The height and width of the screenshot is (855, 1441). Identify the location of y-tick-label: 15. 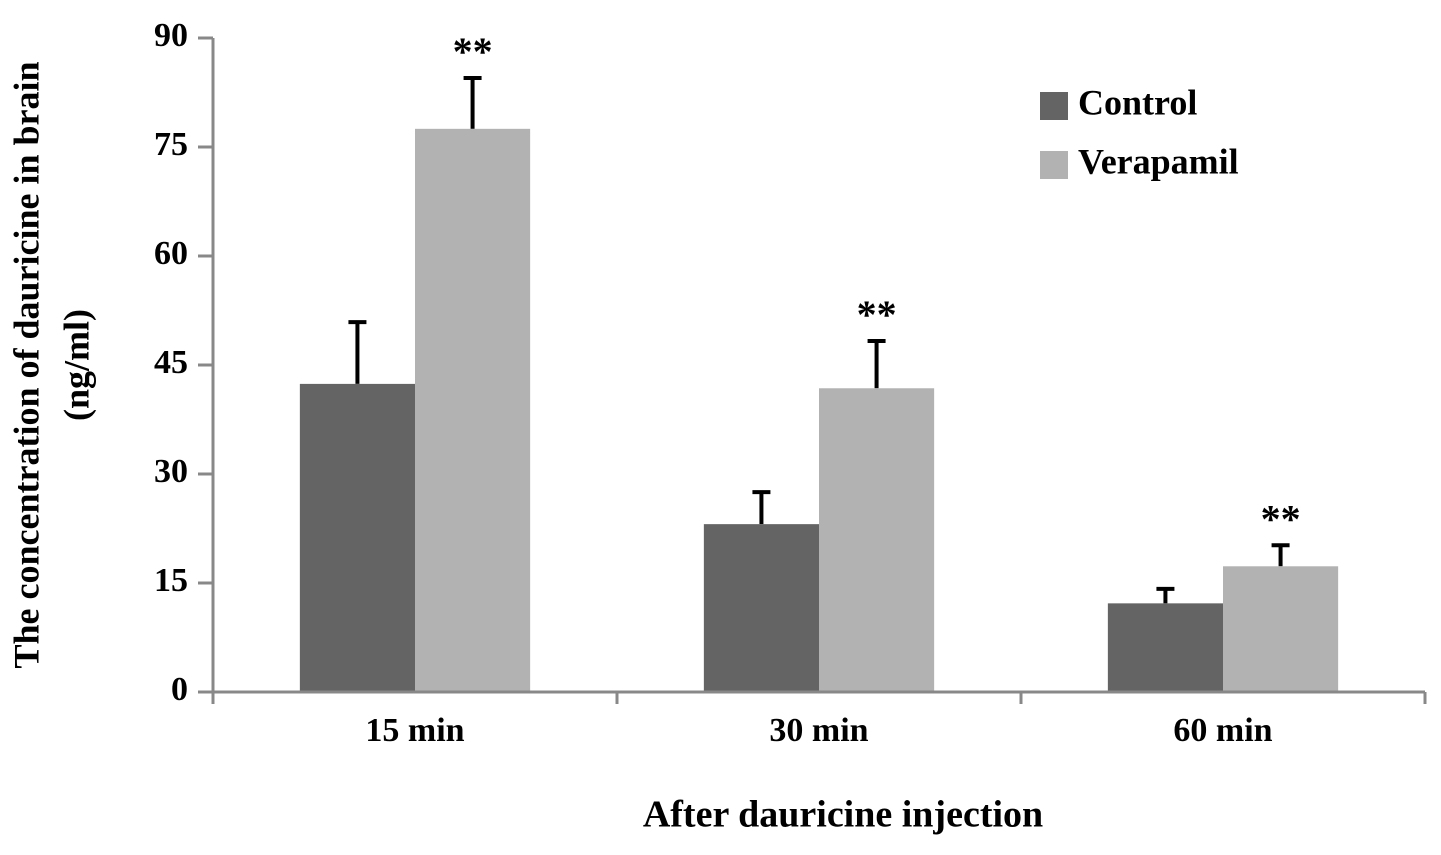
(171, 580).